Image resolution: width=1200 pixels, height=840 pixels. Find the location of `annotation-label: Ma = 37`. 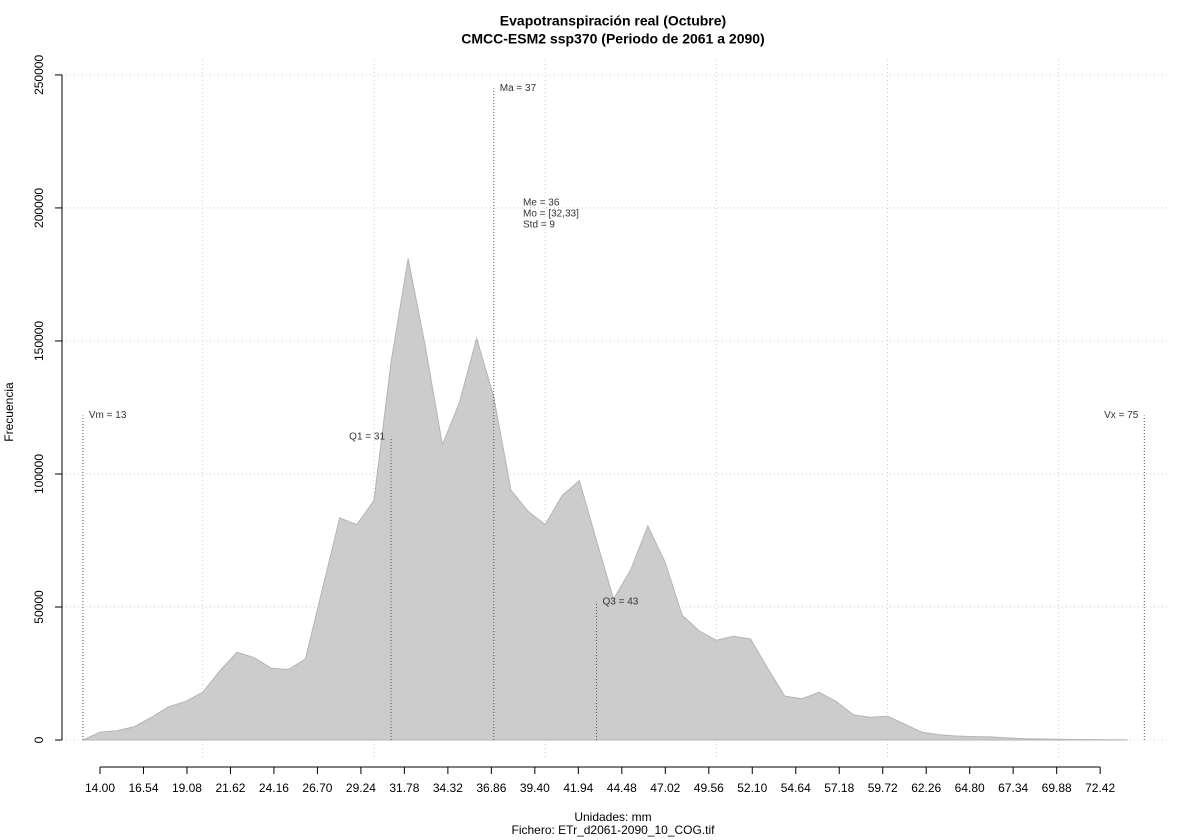

annotation-label: Ma = 37 is located at coordinates (518, 88).